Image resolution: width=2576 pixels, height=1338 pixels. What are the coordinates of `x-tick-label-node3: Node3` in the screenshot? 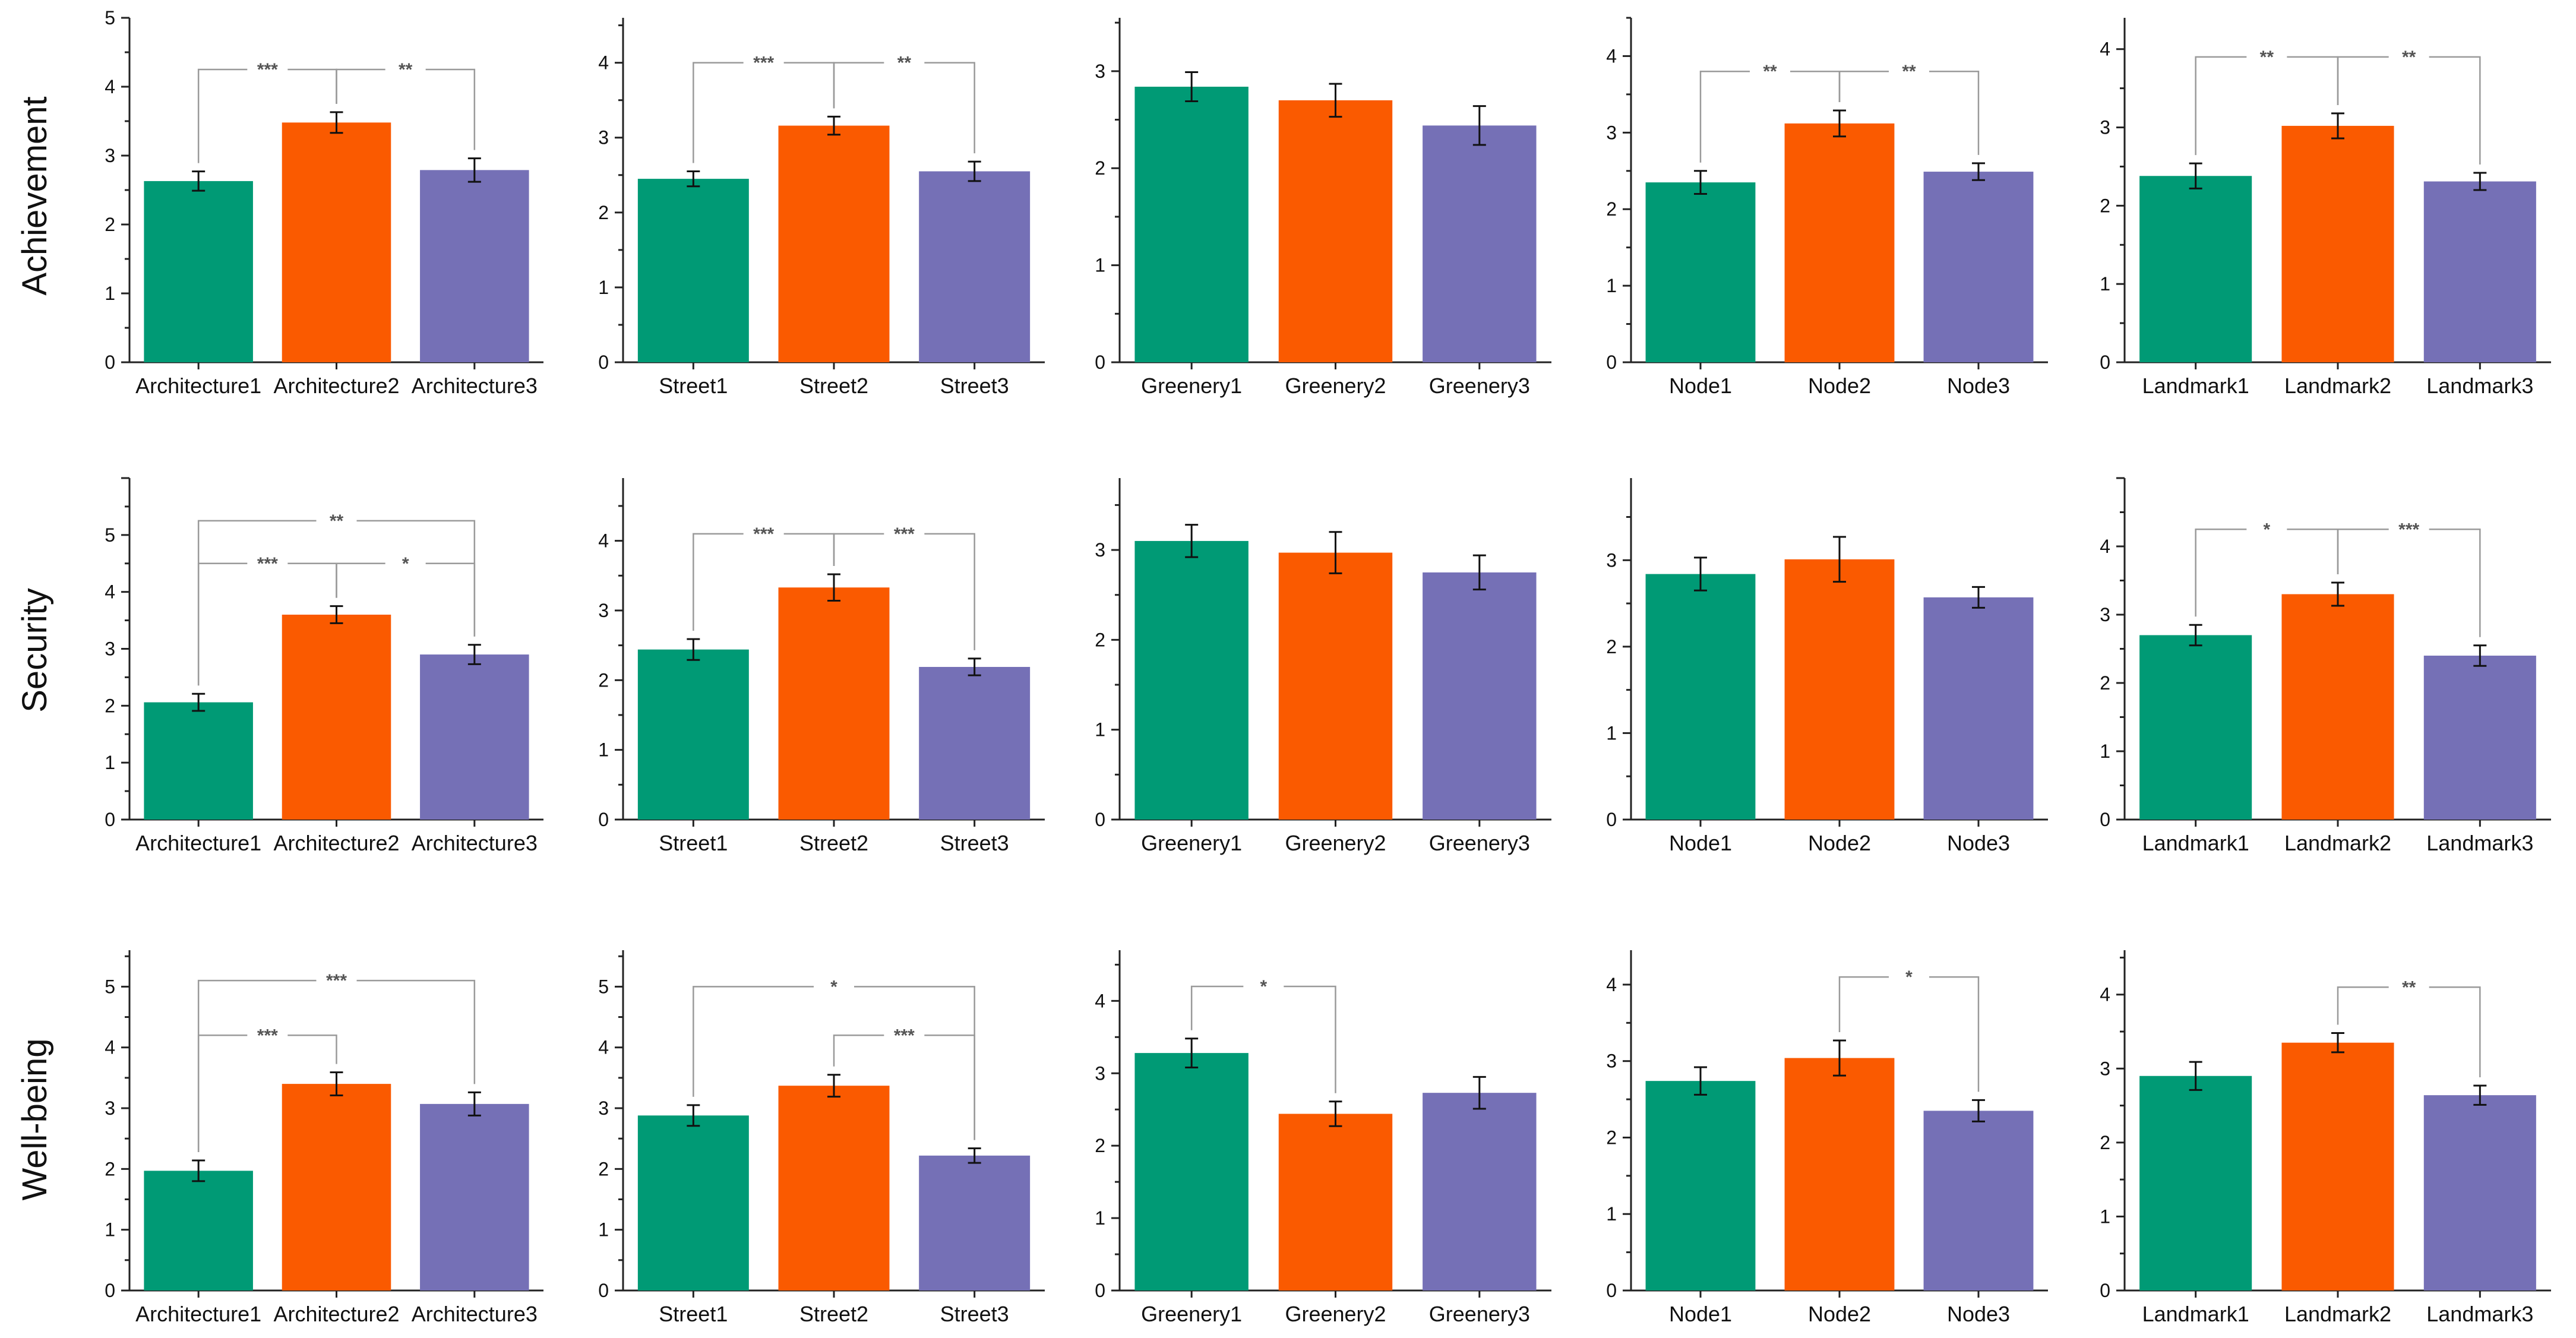 It's located at (1978, 386).